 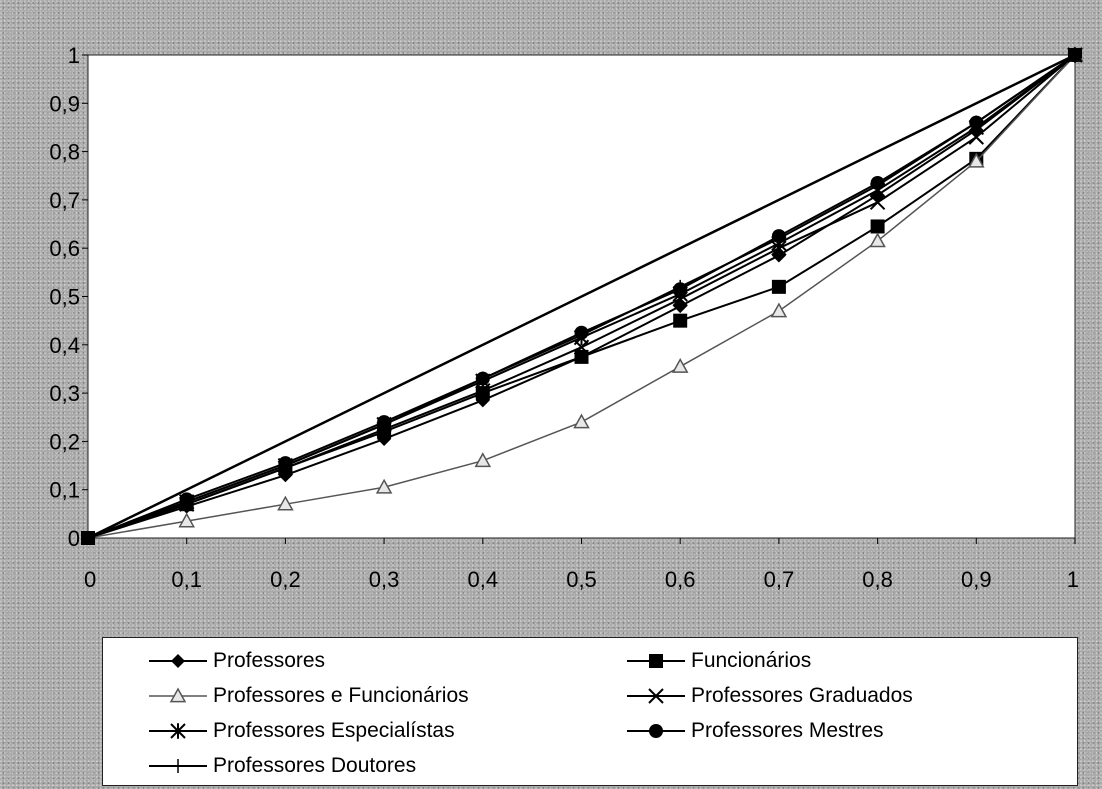 What do you see at coordinates (483, 579) in the screenshot?
I see `x-tick-label: 0,4` at bounding box center [483, 579].